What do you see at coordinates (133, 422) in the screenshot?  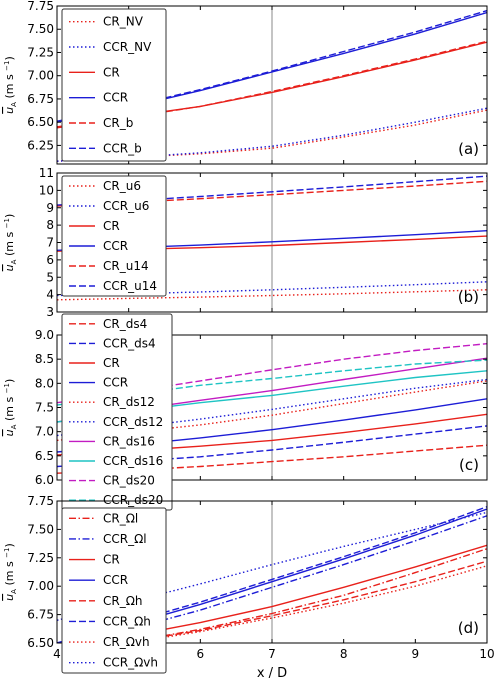 I see `legend-entry: CCR_ds12` at bounding box center [133, 422].